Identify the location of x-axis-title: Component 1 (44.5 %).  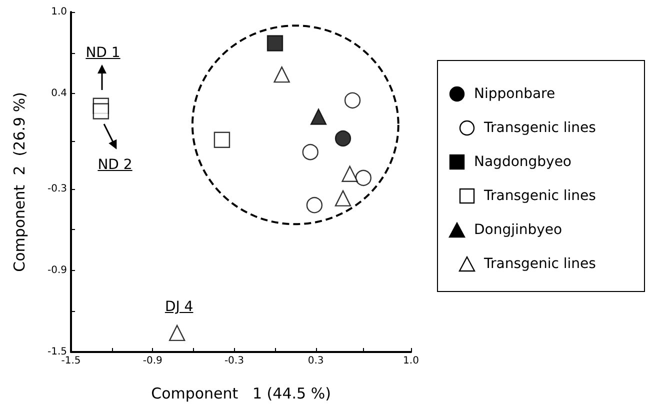
(241, 393).